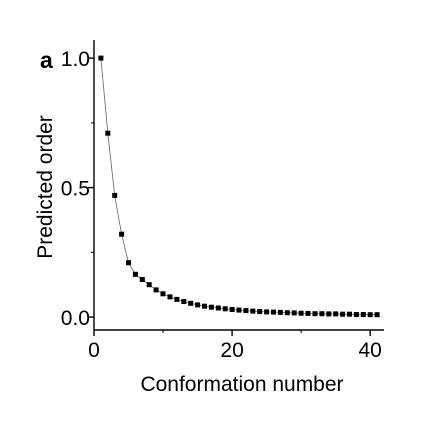 Image resolution: width=424 pixels, height=424 pixels. What do you see at coordinates (370, 350) in the screenshot?
I see `x-tick-label: 40` at bounding box center [370, 350].